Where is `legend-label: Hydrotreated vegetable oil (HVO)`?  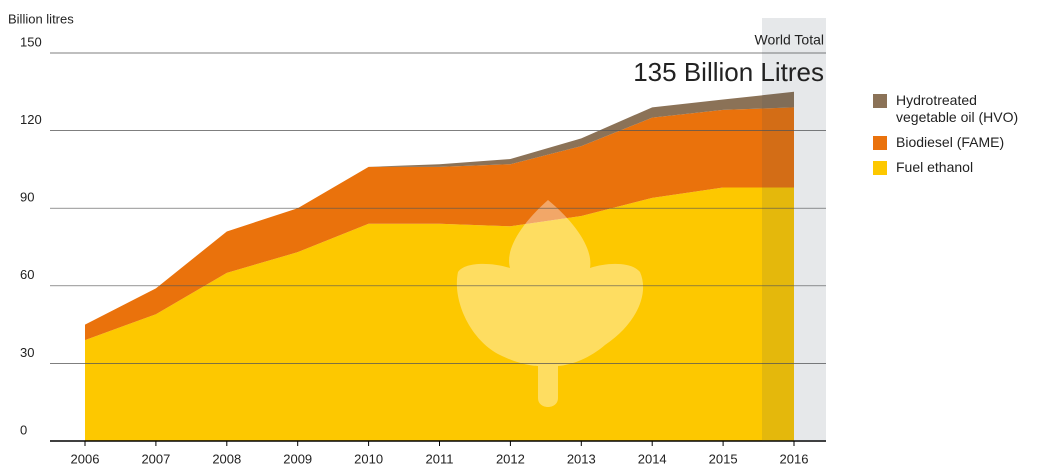
legend-label: Hydrotreated vegetable oil (HVO) is located at coordinates (957, 108).